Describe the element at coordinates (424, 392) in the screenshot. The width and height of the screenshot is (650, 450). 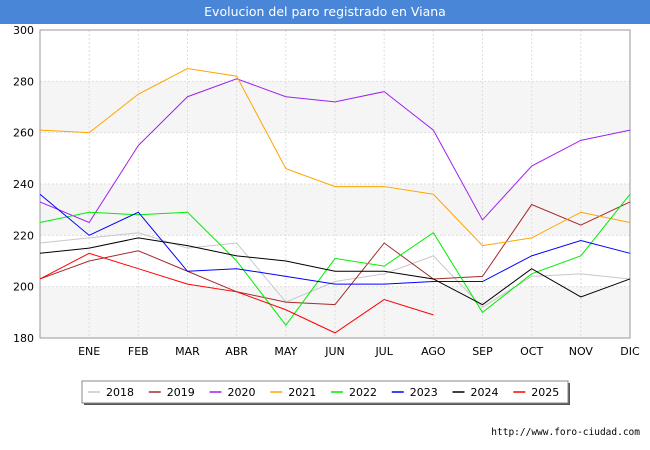
I see `legend-label-2023: 2023` at that location.